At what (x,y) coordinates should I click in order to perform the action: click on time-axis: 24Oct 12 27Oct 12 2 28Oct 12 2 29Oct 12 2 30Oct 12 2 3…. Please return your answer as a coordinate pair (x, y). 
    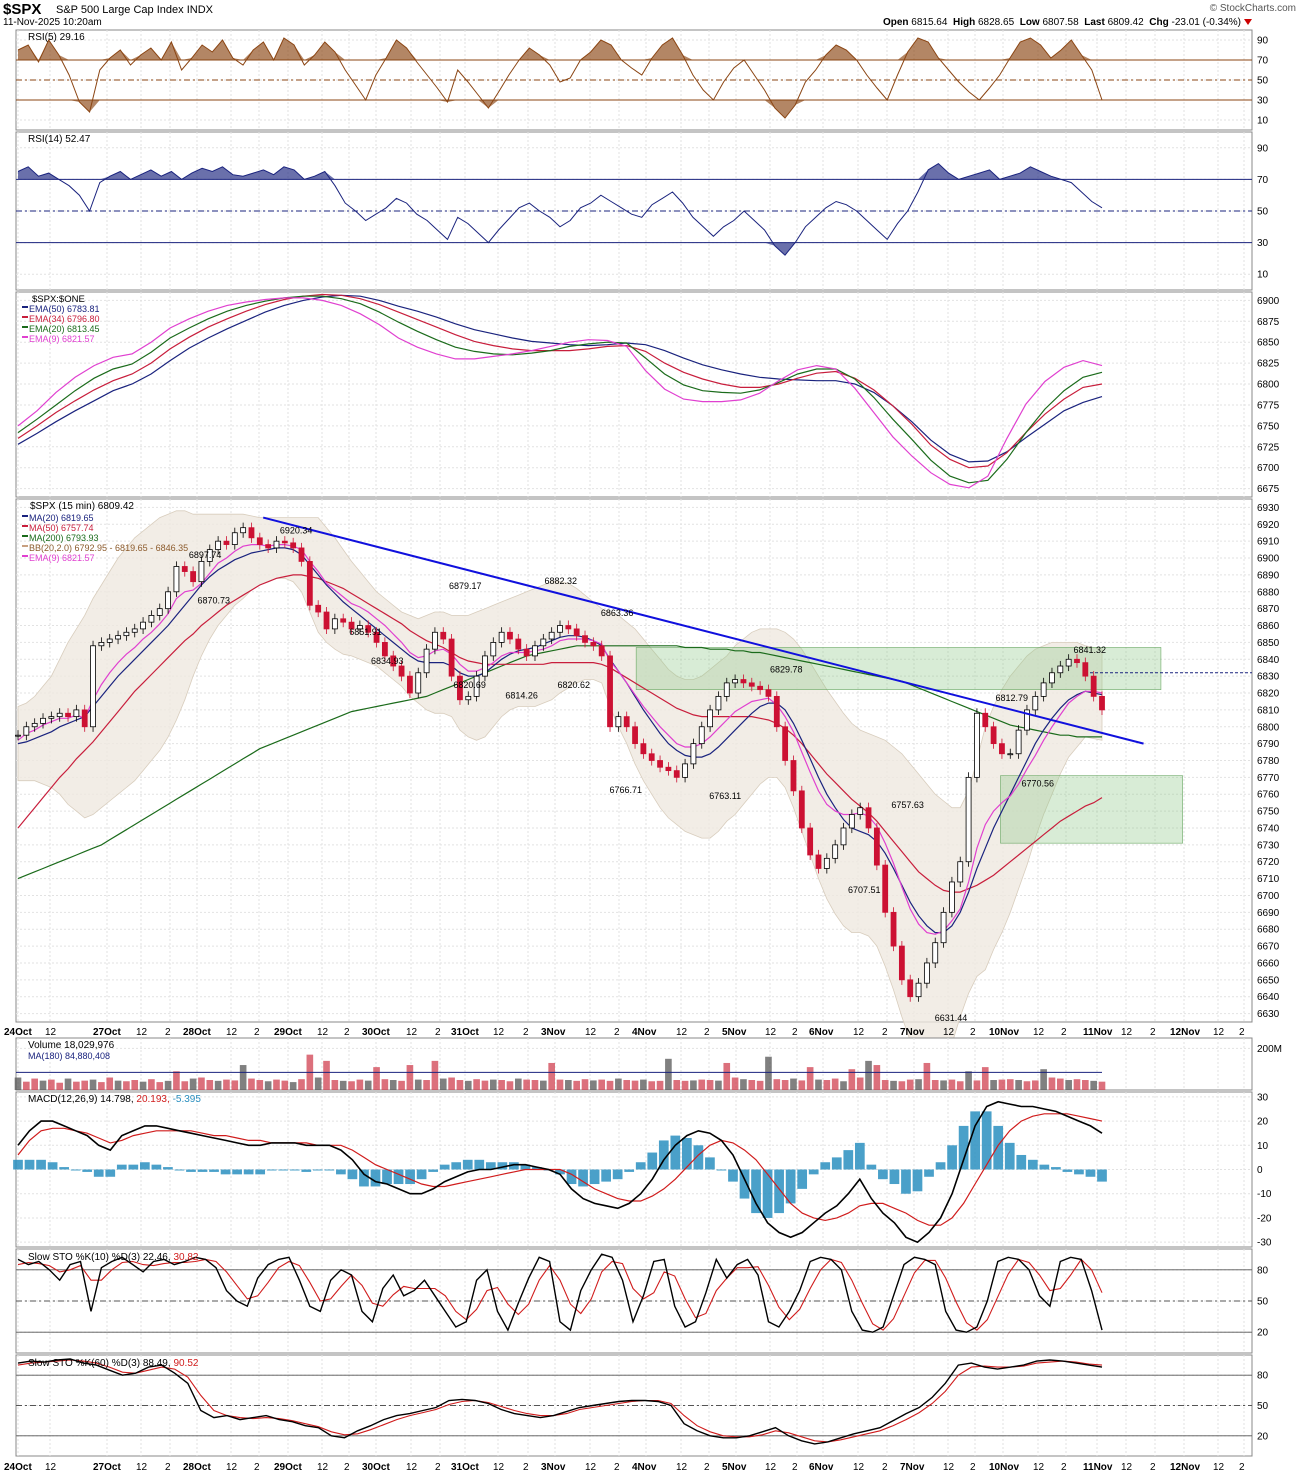
    Looking at the image, I should click on (624, 1467).